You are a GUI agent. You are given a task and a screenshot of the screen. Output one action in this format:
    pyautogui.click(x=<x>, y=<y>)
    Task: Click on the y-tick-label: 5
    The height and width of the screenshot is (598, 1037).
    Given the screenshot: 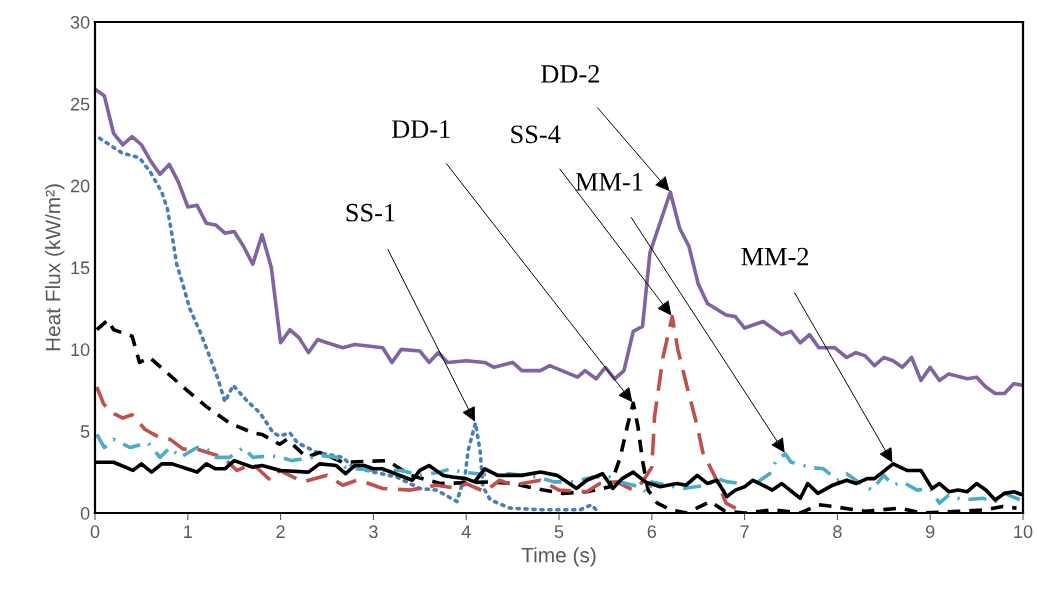 What is the action you would take?
    pyautogui.click(x=85, y=431)
    